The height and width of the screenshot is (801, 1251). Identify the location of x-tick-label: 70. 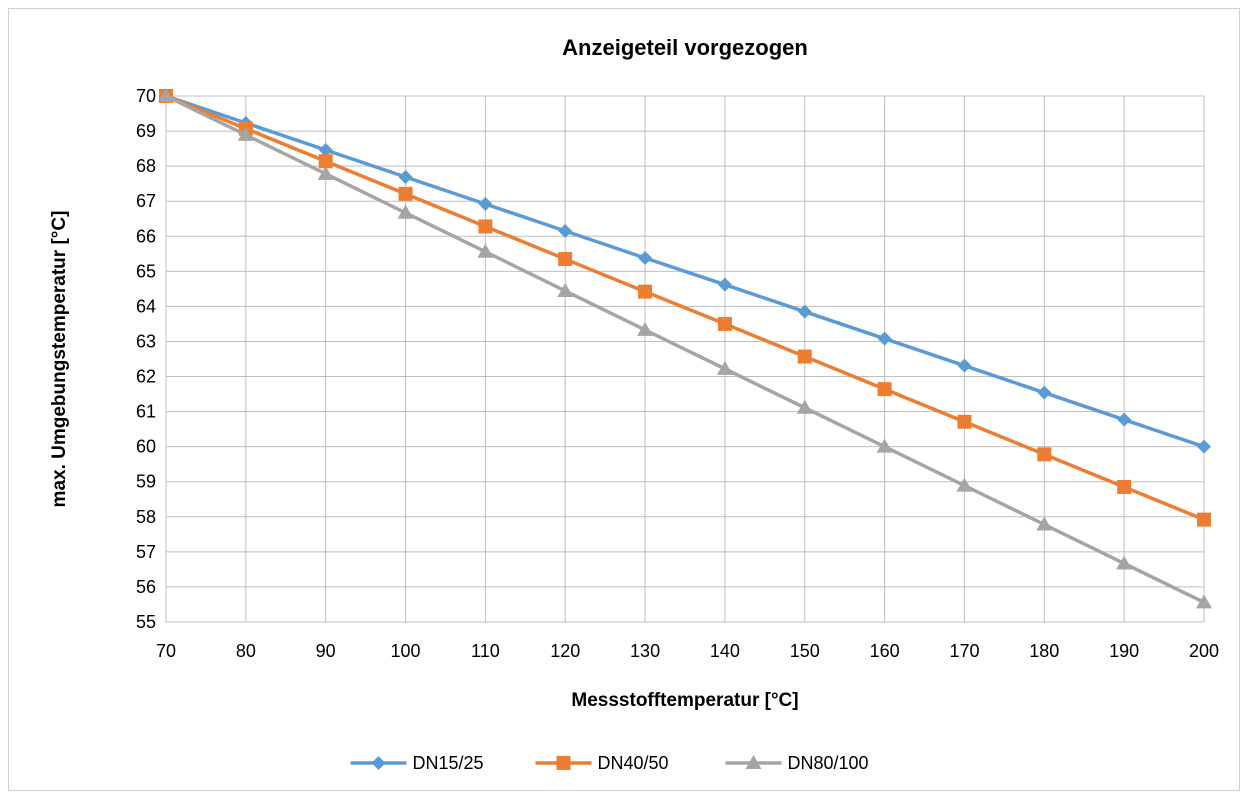
(166, 651).